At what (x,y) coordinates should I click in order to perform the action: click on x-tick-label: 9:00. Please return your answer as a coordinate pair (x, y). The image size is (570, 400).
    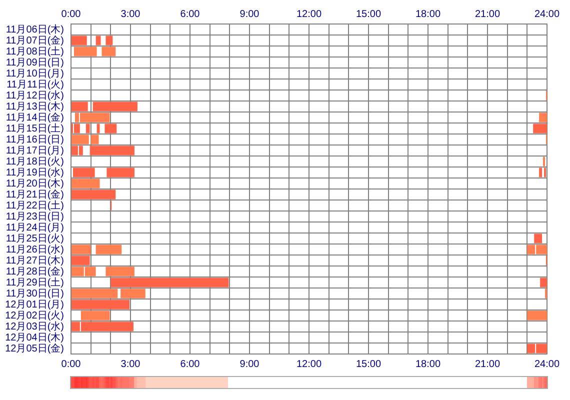
    Looking at the image, I should click on (250, 364).